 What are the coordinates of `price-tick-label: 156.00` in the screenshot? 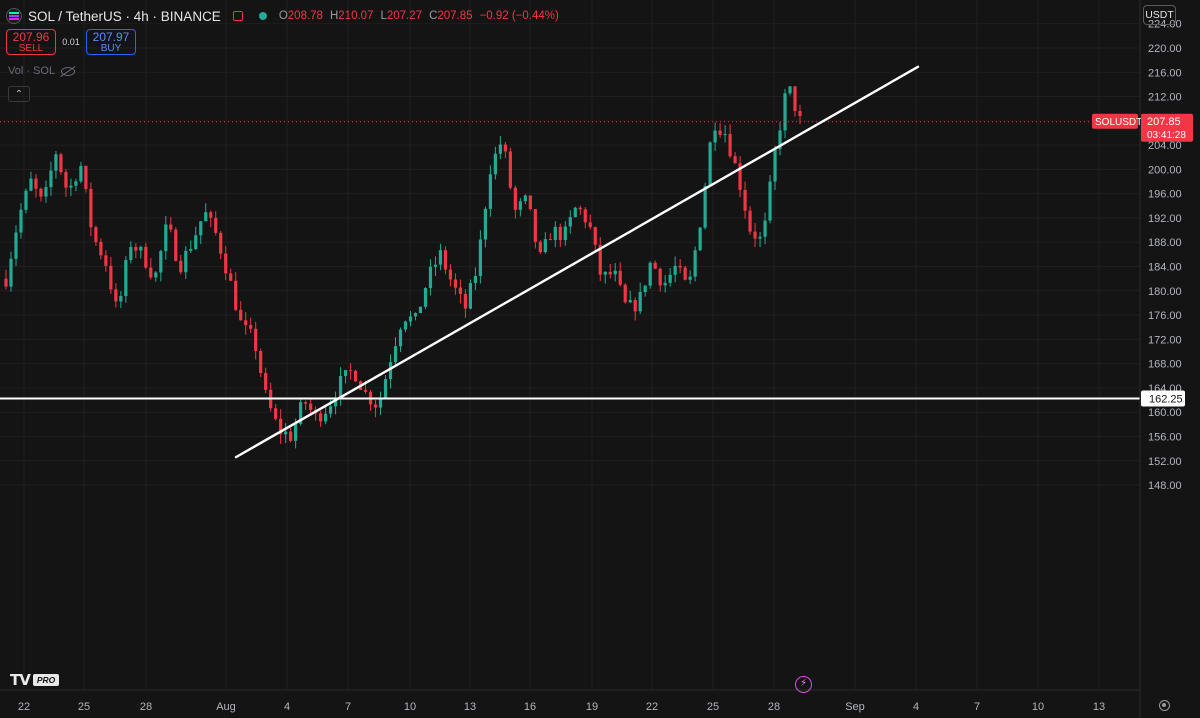 It's located at (1165, 437).